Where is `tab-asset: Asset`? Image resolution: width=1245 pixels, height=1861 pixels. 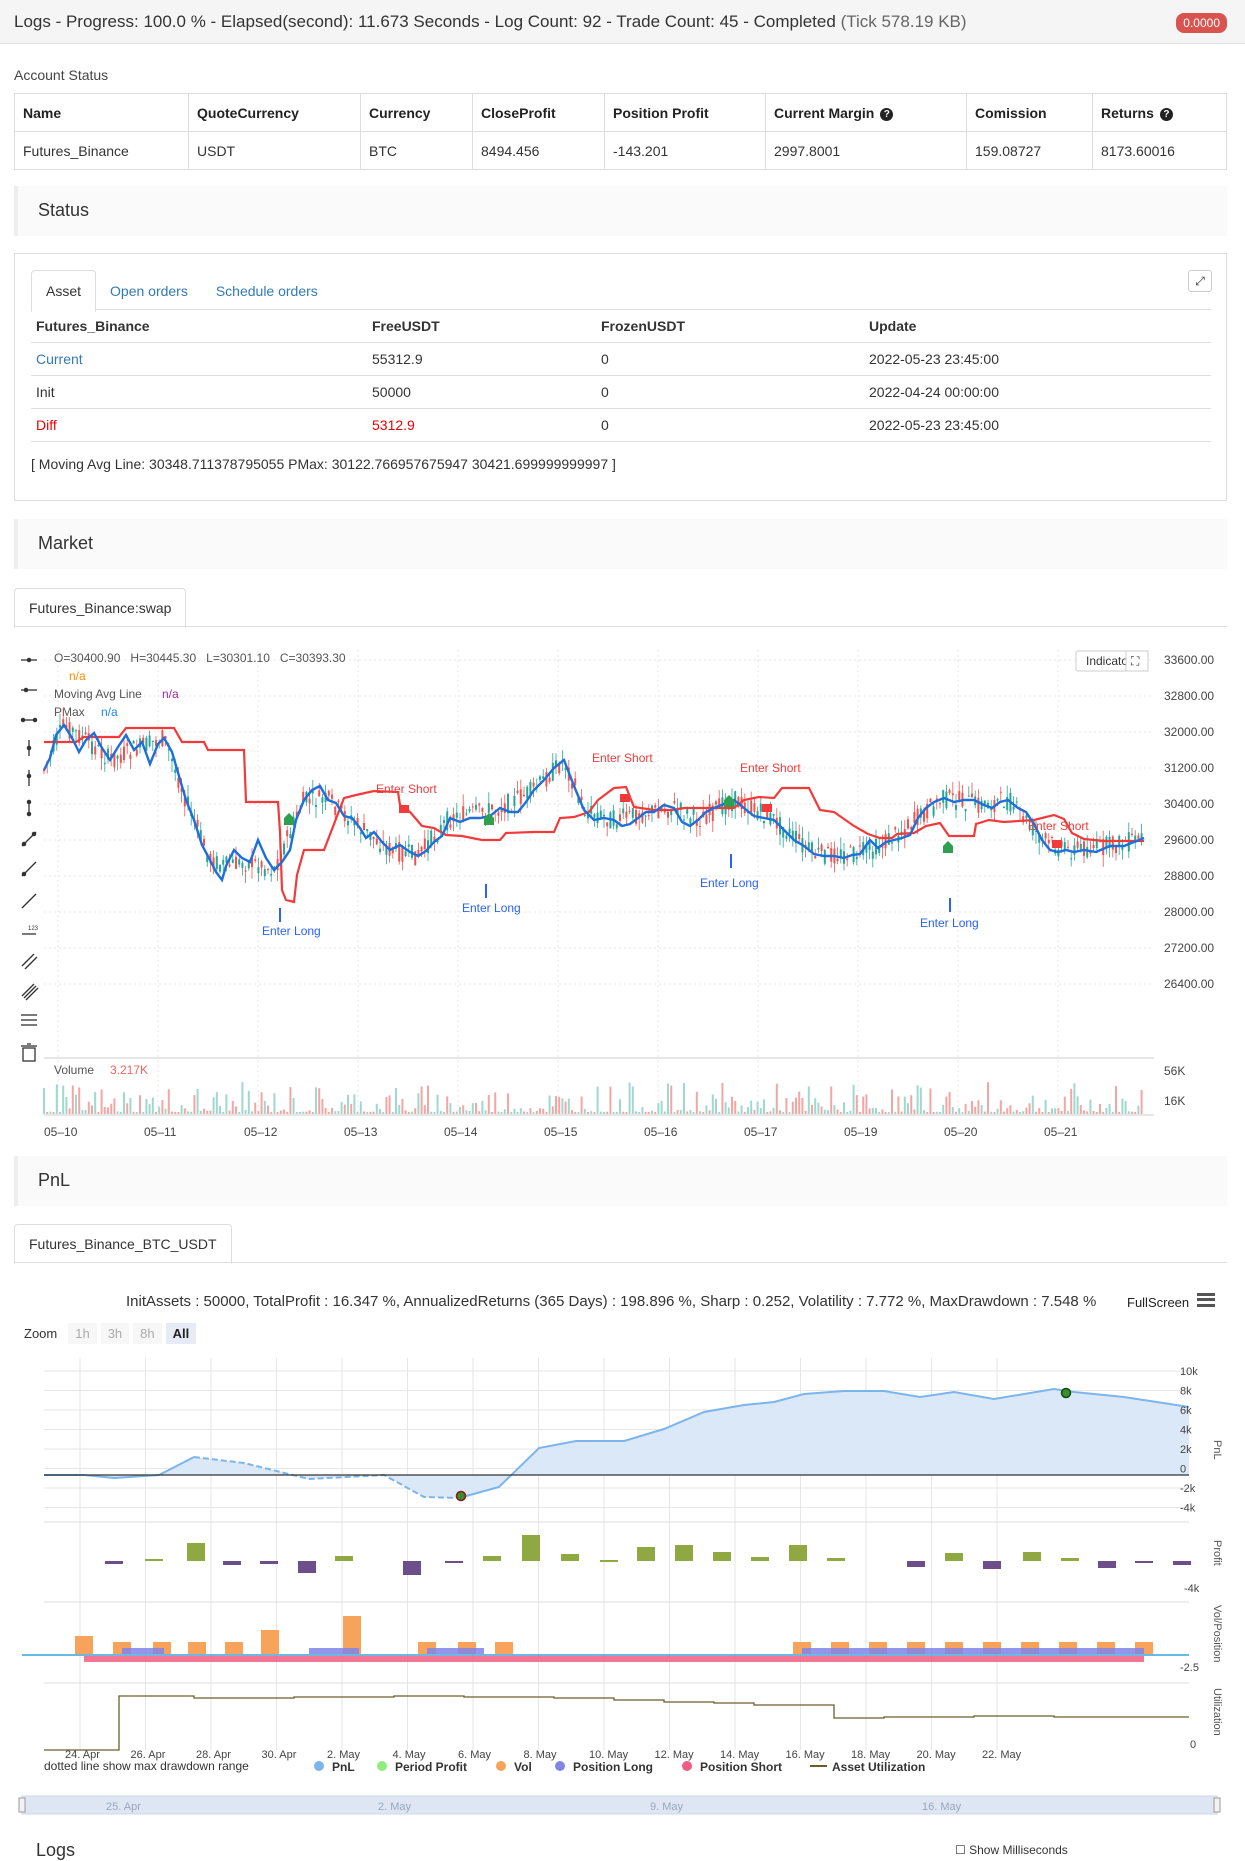
tab-asset: Asset is located at coordinates (64, 291).